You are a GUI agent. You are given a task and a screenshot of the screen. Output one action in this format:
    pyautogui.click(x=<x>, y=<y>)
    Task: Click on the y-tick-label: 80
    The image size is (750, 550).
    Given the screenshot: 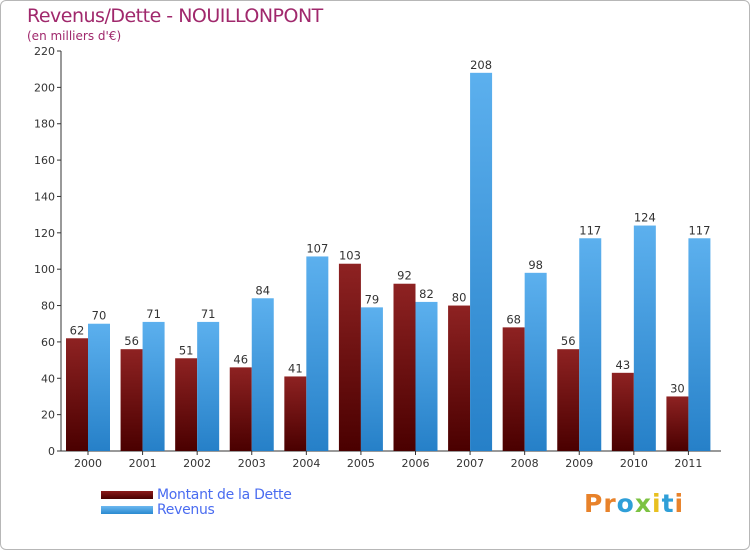 What is the action you would take?
    pyautogui.click(x=48, y=306)
    